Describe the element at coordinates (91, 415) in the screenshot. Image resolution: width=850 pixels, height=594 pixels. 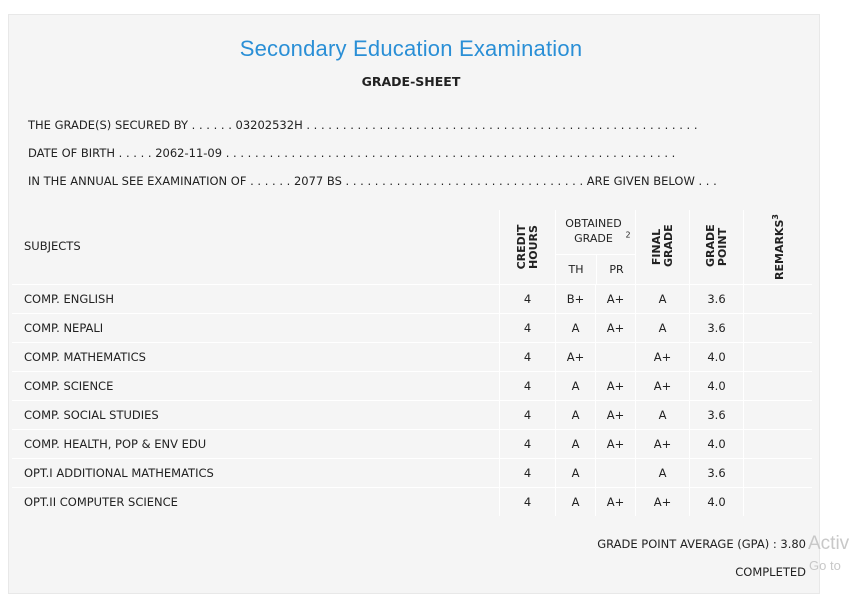
I see `subject-cell: COMP. SOCIAL STUDIES` at that location.